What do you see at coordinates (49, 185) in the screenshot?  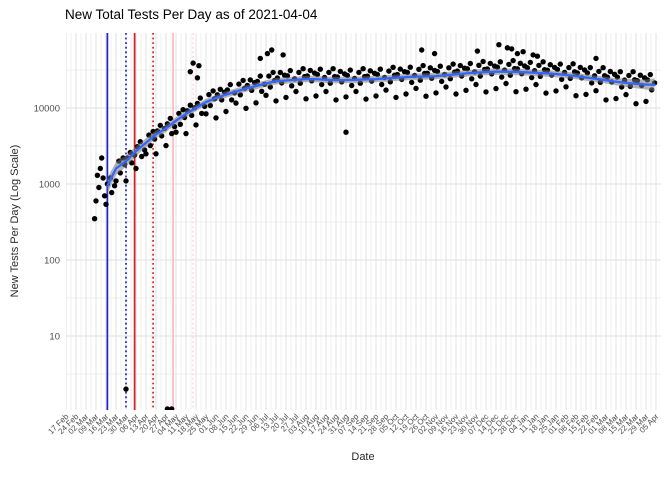 I see `y-tick-label: 1000` at bounding box center [49, 185].